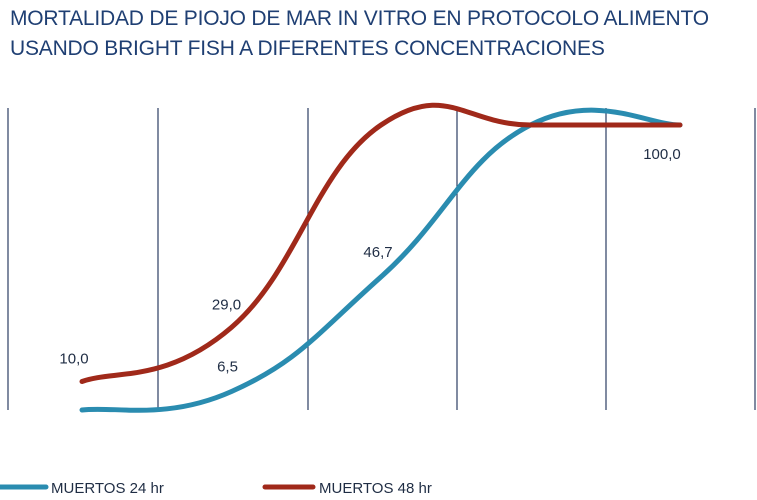 The width and height of the screenshot is (757, 500). I want to click on data-label: 46,7, so click(377, 252).